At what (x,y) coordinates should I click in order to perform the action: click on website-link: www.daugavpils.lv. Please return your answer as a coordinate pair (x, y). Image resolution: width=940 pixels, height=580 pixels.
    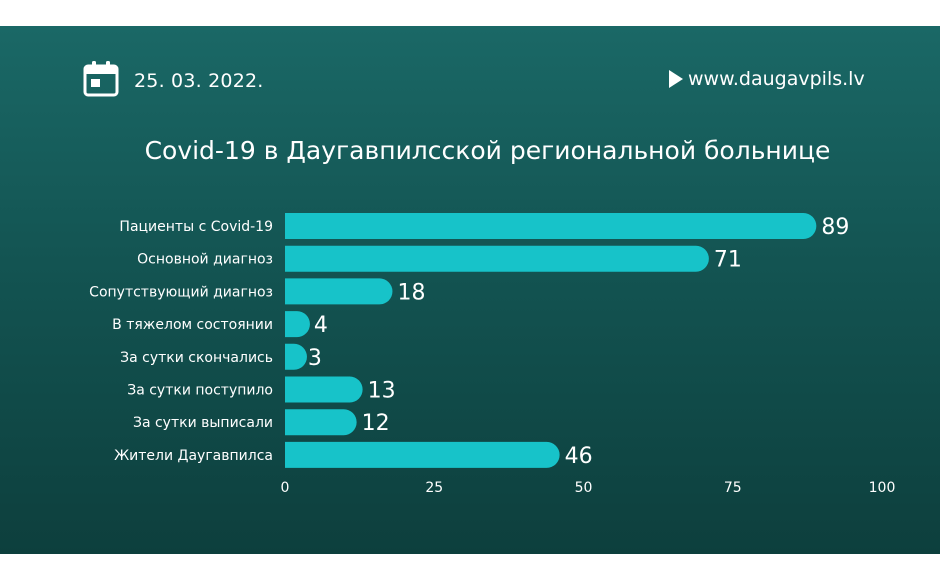
    Looking at the image, I should click on (766, 79).